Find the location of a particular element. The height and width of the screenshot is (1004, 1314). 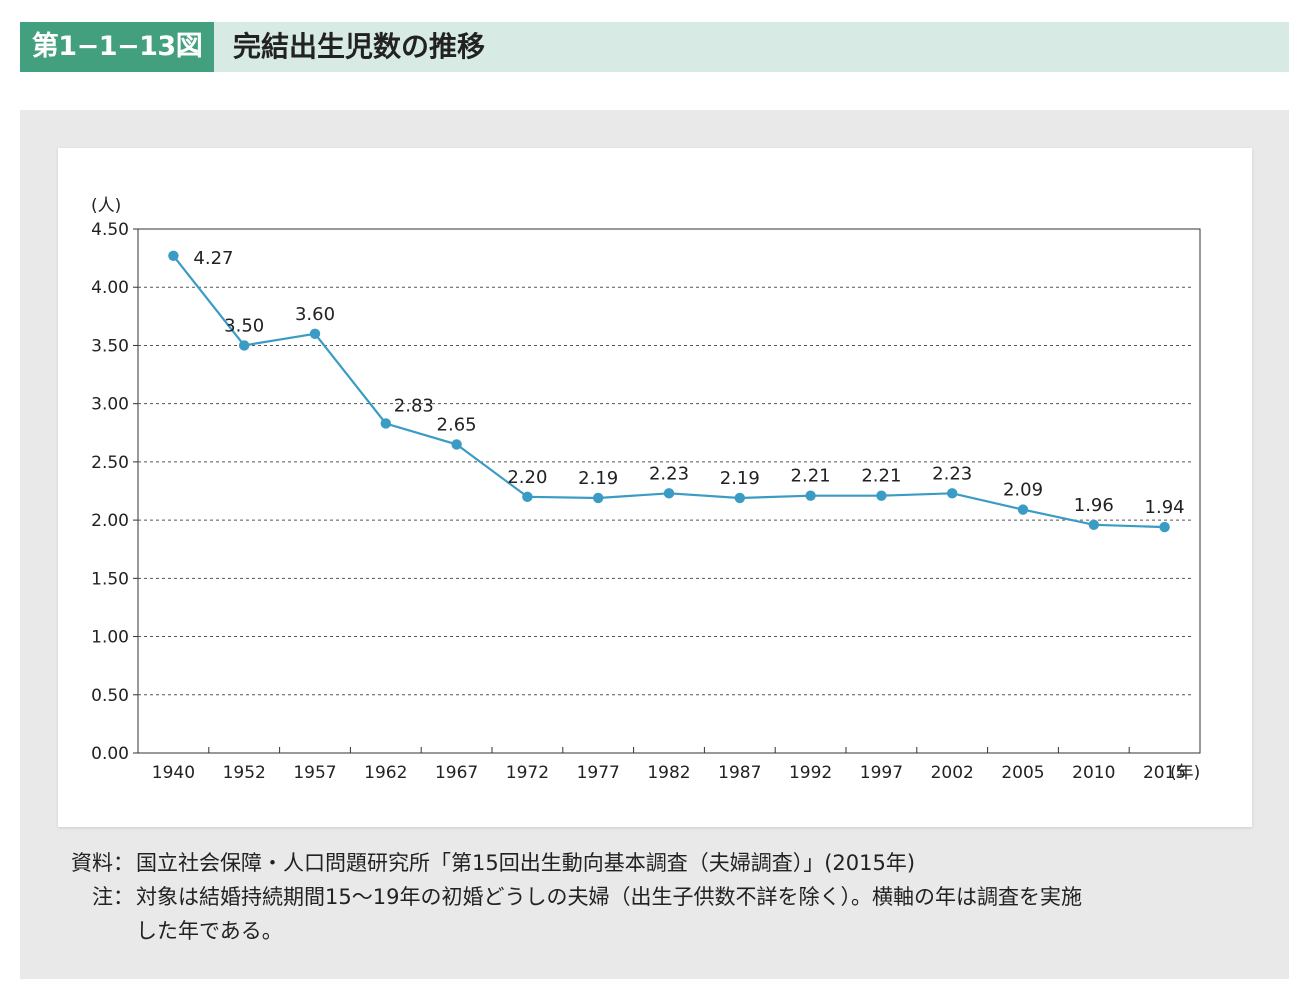

note-label: 注： is located at coordinates (113, 897).